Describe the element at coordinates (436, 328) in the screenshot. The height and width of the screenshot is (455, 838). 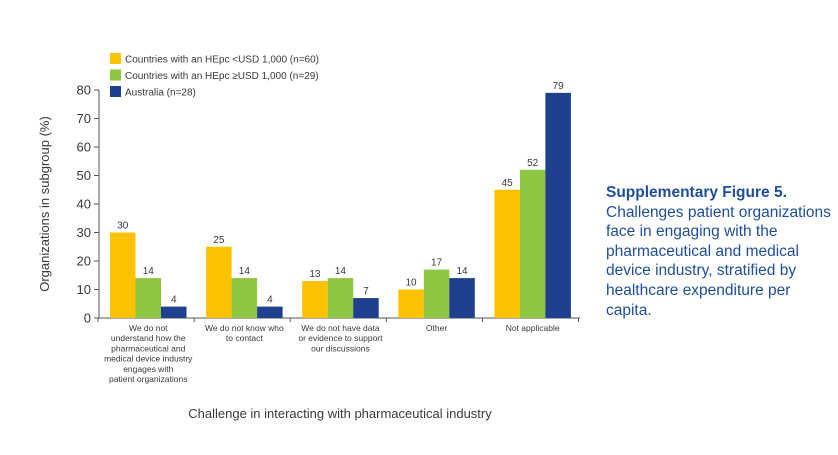
I see `x-category-label: Other` at that location.